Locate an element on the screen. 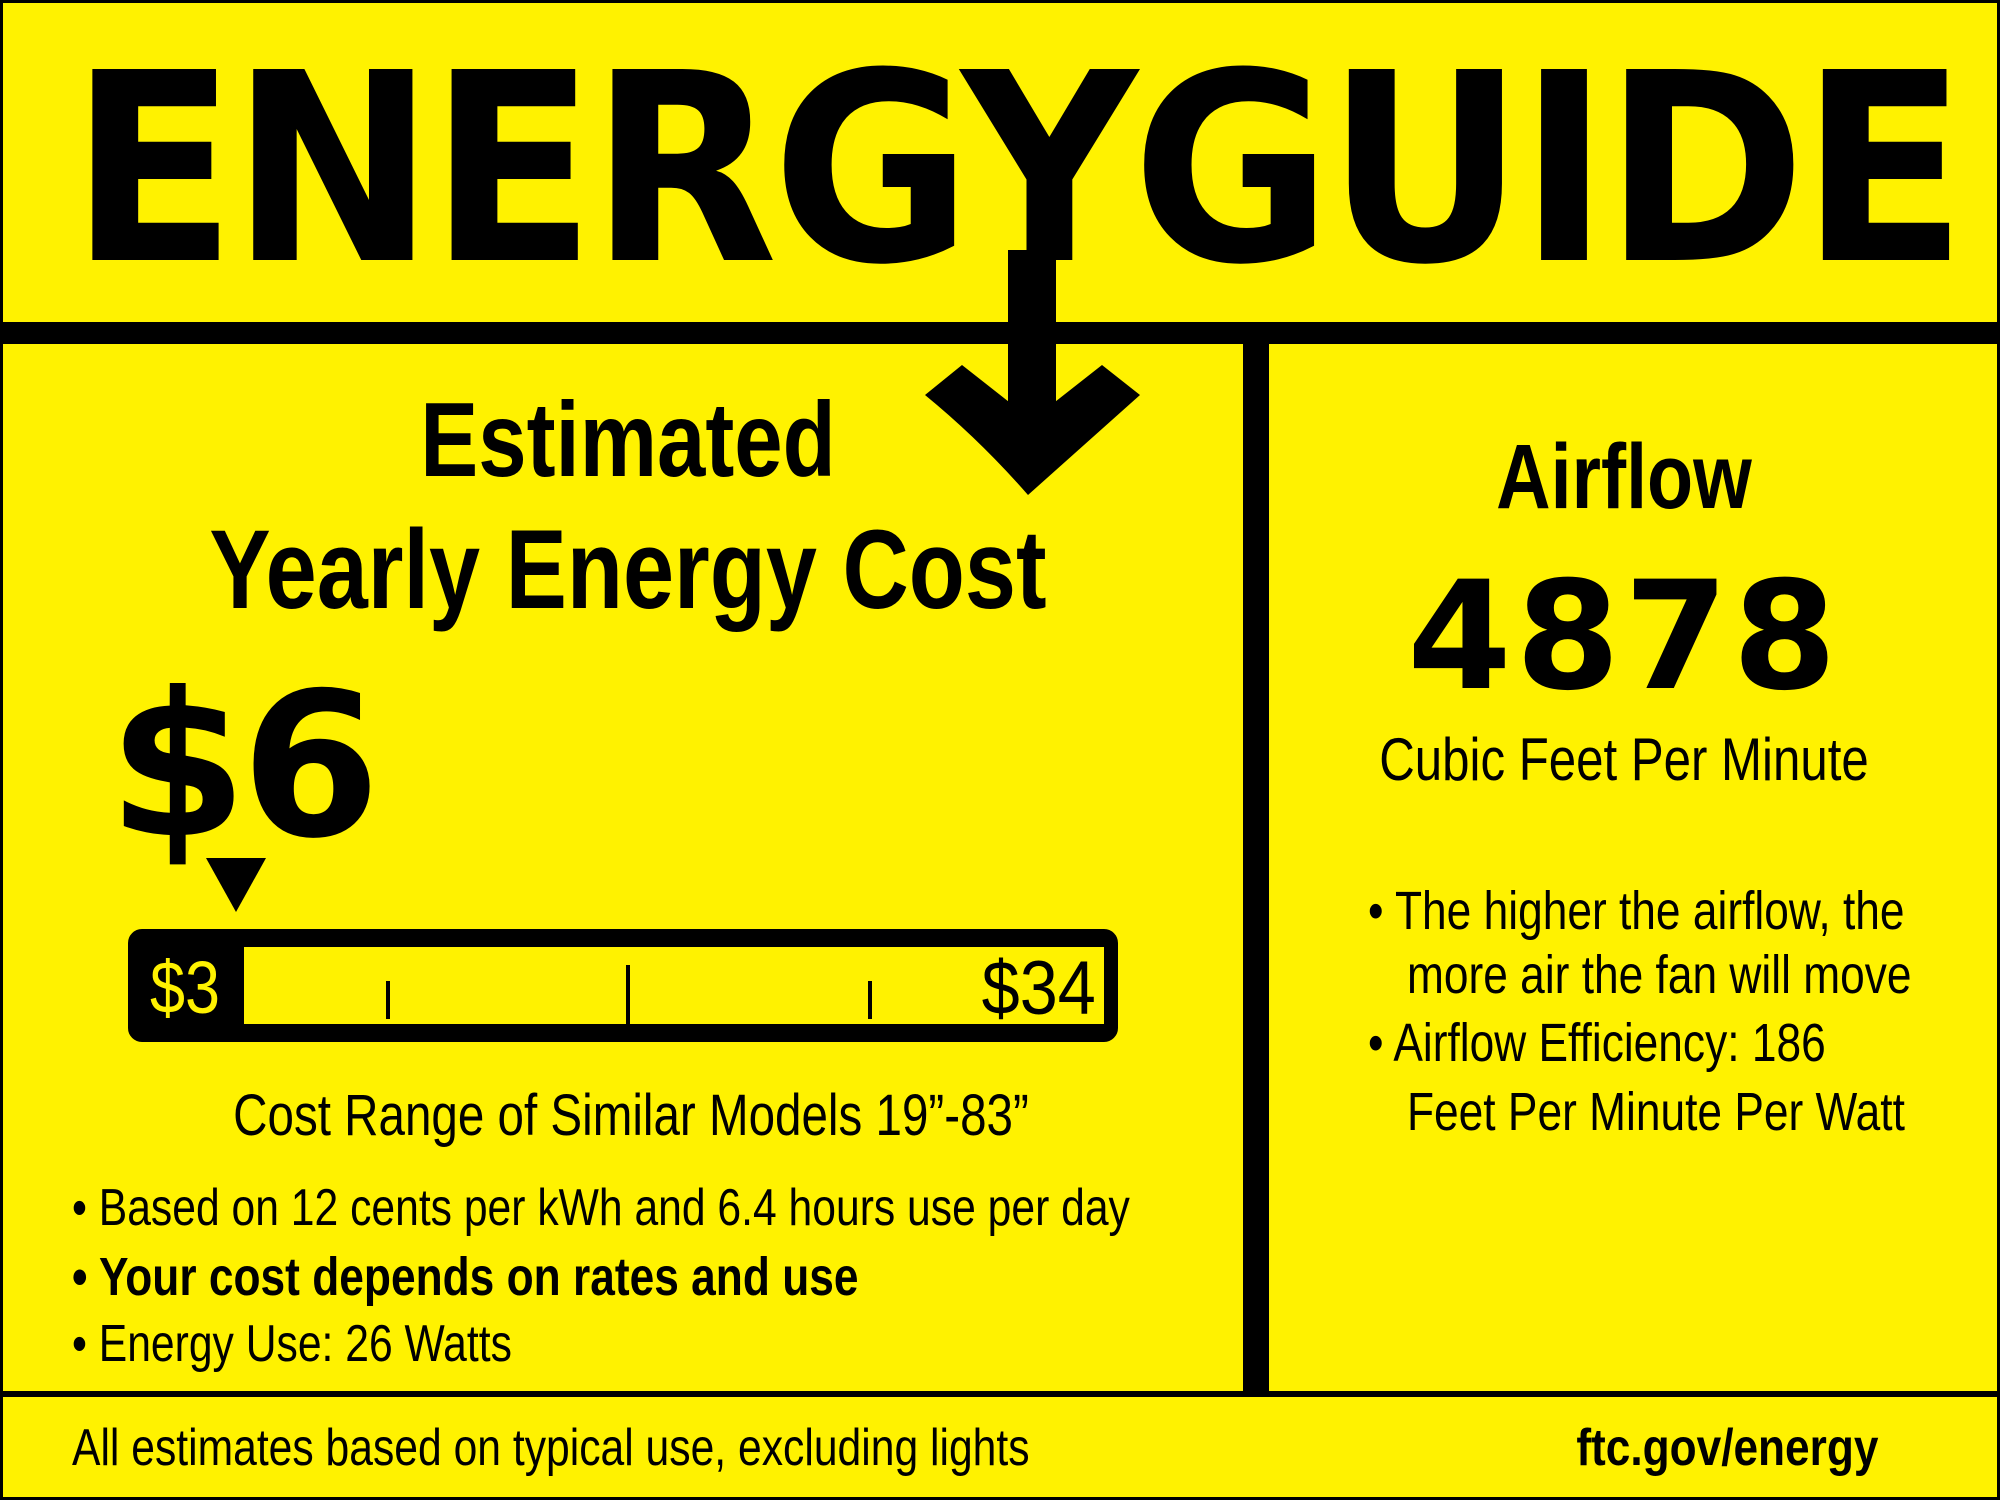  cost-heading-line1: Estimated is located at coordinates (628, 440).